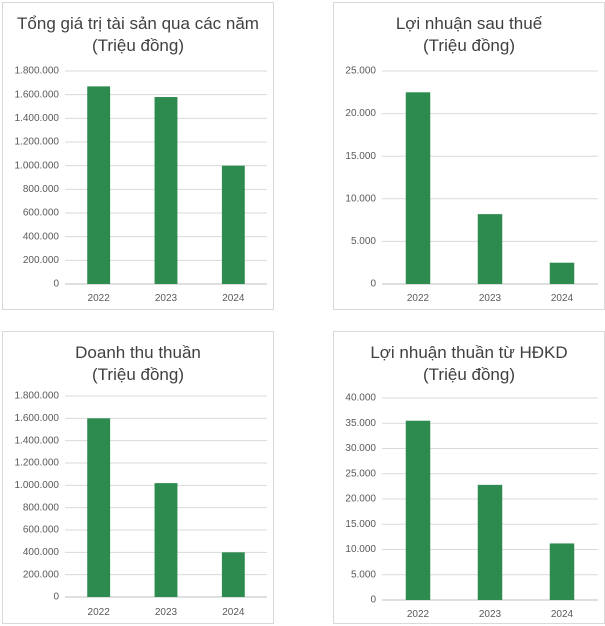 The image size is (605, 626). What do you see at coordinates (138, 23) in the screenshot?
I see `chart-title: Tổng giá trị tài sản qua các năm` at bounding box center [138, 23].